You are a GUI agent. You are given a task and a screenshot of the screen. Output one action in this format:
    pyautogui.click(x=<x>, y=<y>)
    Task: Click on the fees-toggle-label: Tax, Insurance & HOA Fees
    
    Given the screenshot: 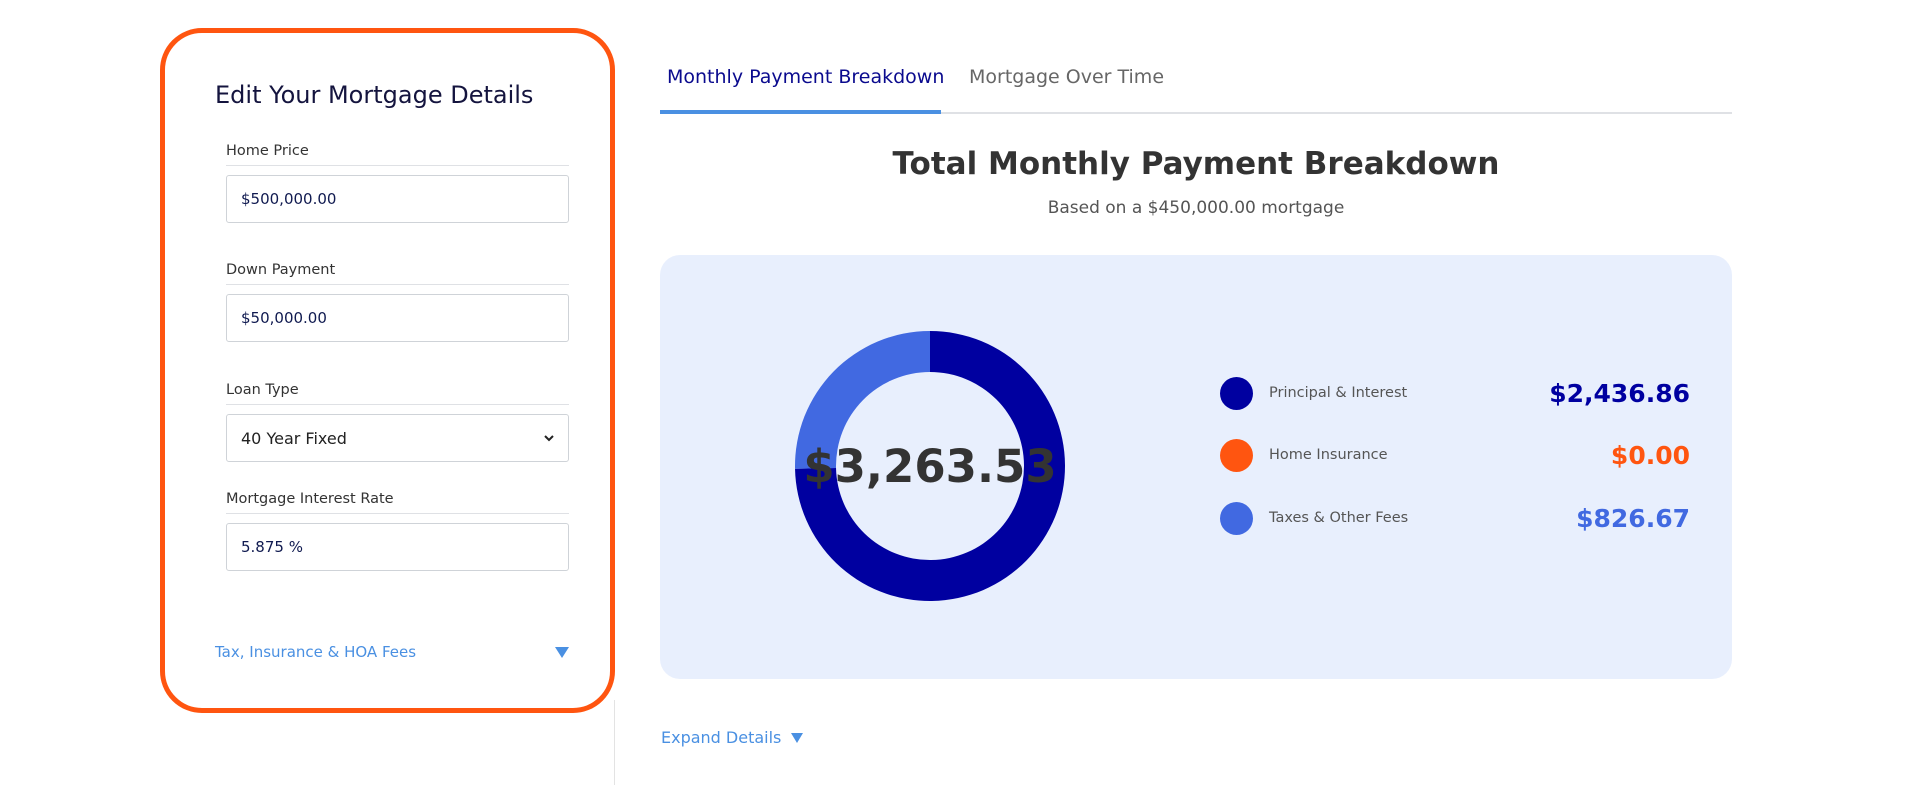 What is the action you would take?
    pyautogui.click(x=316, y=652)
    